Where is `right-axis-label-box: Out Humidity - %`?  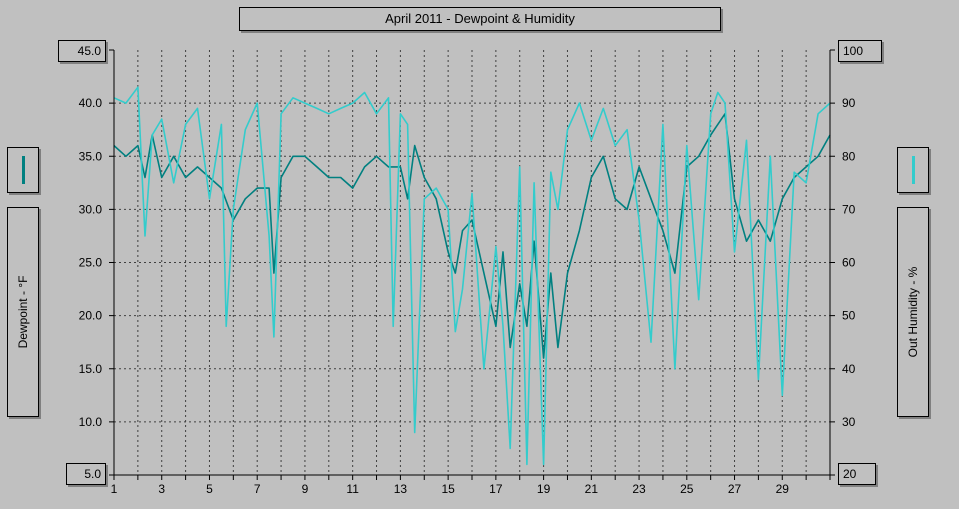
right-axis-label-box: Out Humidity - % is located at coordinates (913, 312).